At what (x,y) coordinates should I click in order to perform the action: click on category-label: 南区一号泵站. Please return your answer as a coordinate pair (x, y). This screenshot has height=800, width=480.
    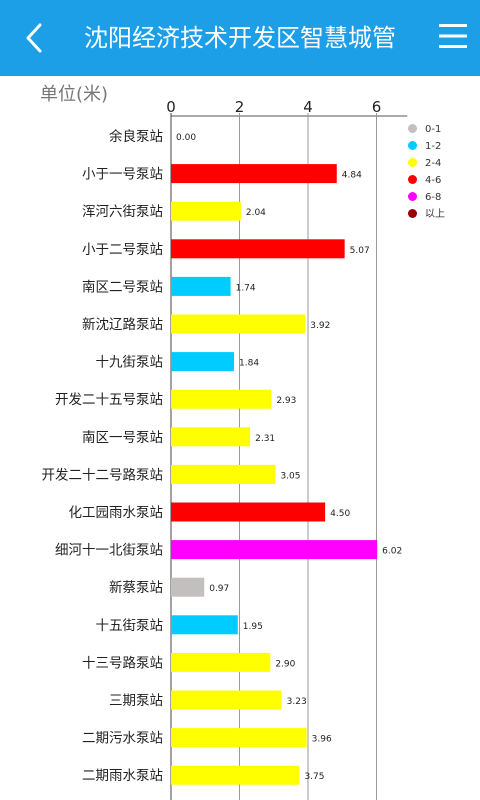
    Looking at the image, I should click on (122, 438).